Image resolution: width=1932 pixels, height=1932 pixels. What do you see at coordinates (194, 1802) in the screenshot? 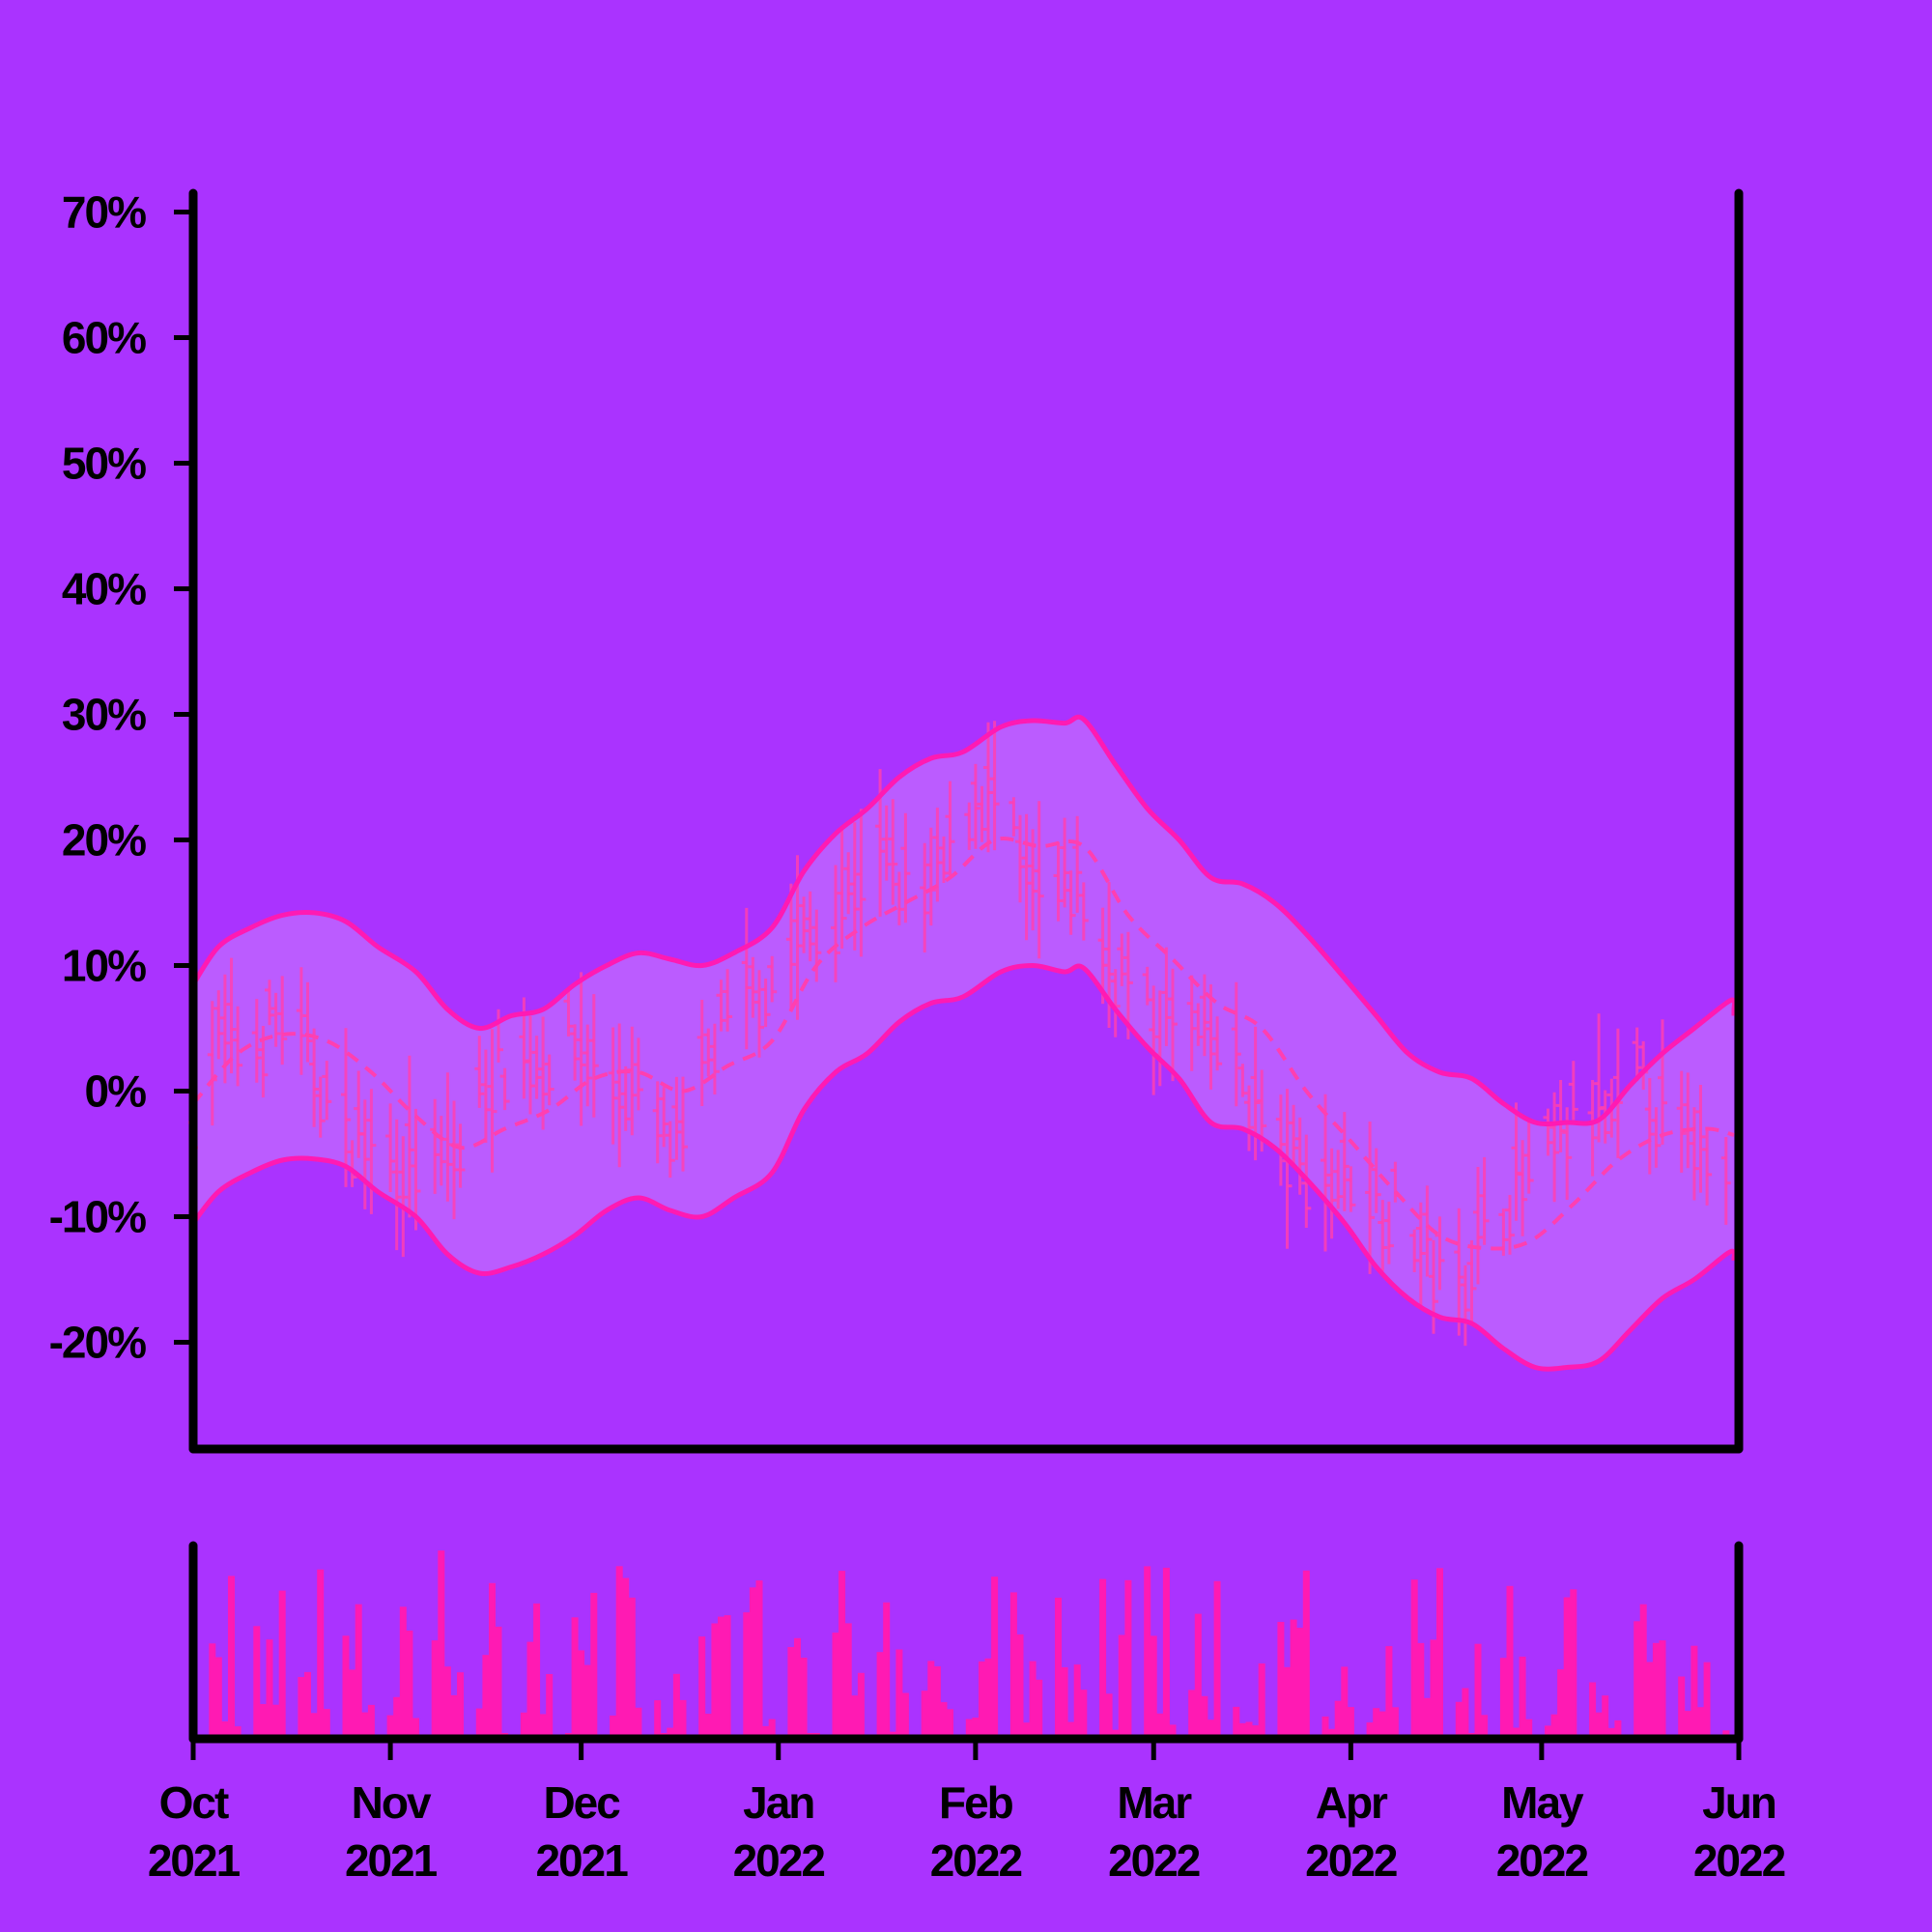
I see `x-tick-month: Oct` at bounding box center [194, 1802].